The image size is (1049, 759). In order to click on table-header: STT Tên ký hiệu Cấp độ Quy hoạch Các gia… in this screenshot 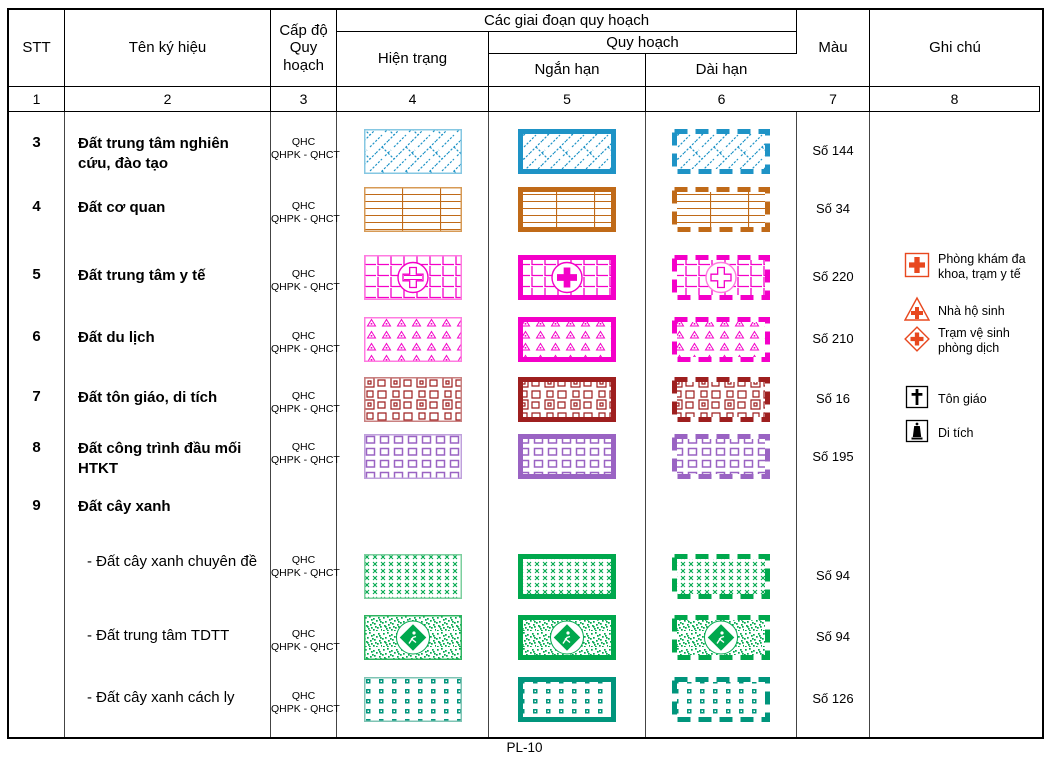, I will do `click(525, 61)`.